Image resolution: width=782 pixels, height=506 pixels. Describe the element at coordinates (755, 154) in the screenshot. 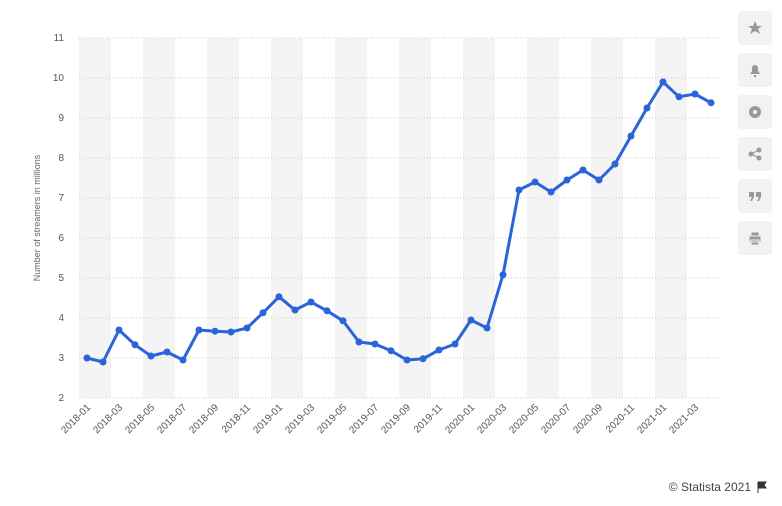

I see `share-button` at that location.